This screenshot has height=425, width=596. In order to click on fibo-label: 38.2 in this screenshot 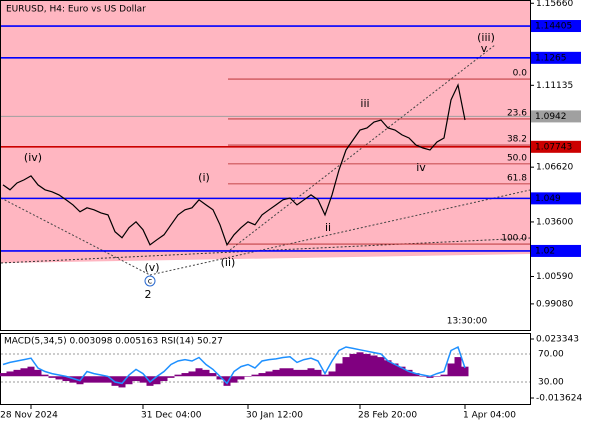, I will do `click(517, 140)`.